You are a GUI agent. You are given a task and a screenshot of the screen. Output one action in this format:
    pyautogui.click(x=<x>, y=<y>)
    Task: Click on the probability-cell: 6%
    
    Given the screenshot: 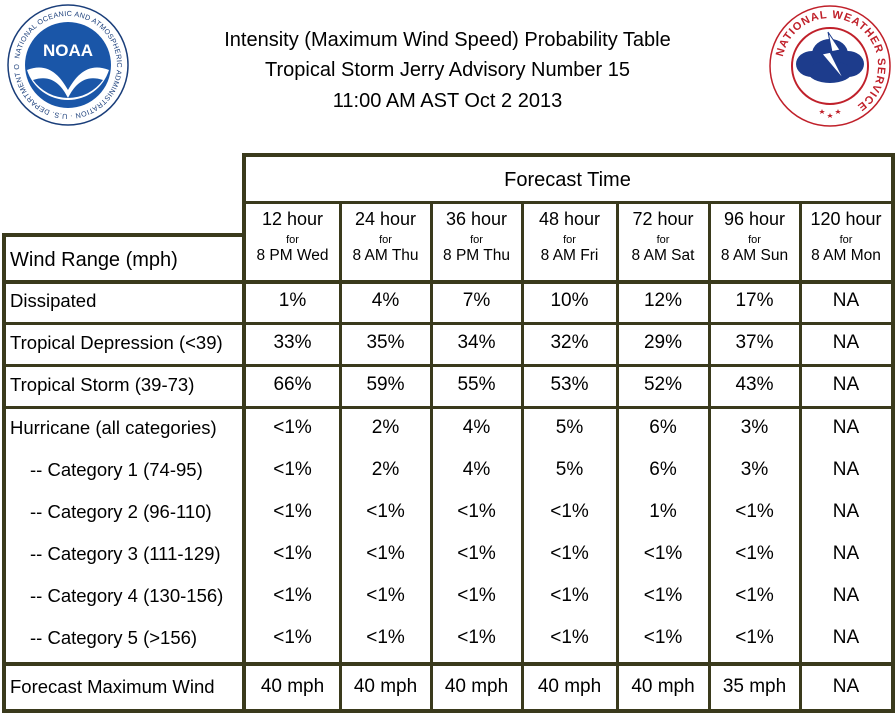 What is the action you would take?
    pyautogui.click(x=663, y=427)
    